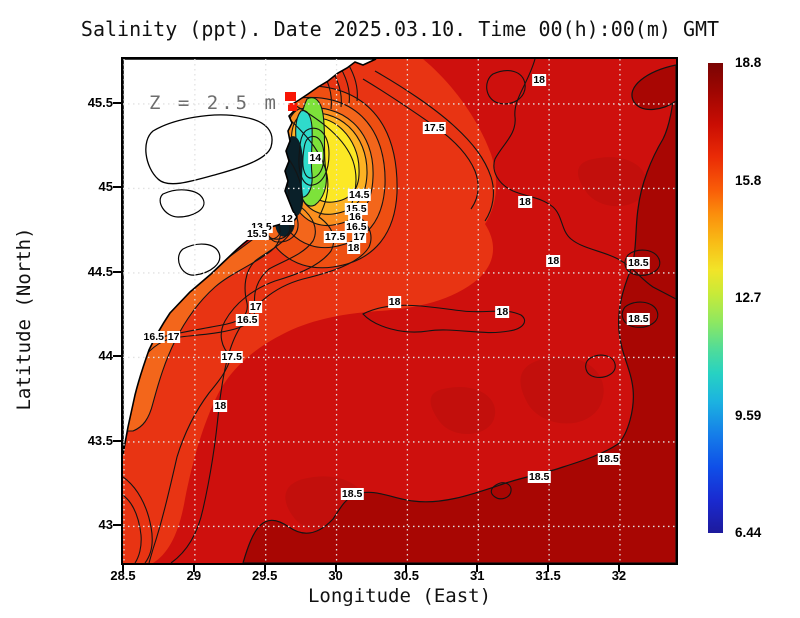 This screenshot has height=618, width=800. I want to click on y-tick-label: 43.5, so click(100, 440).